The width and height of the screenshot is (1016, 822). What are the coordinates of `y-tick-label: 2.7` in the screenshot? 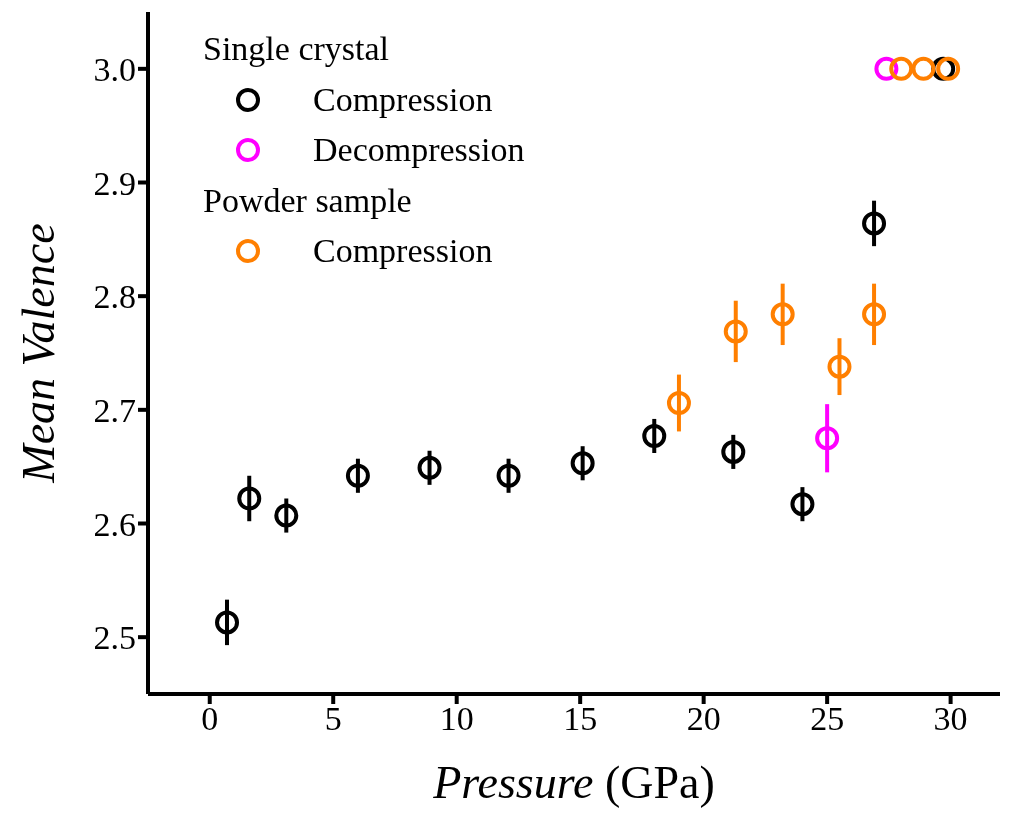 It's located at (114, 410).